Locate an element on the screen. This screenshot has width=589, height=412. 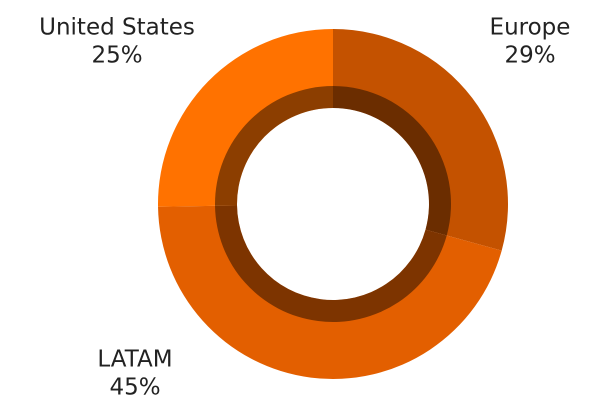
donut-slice is located at coordinates (245, 118).